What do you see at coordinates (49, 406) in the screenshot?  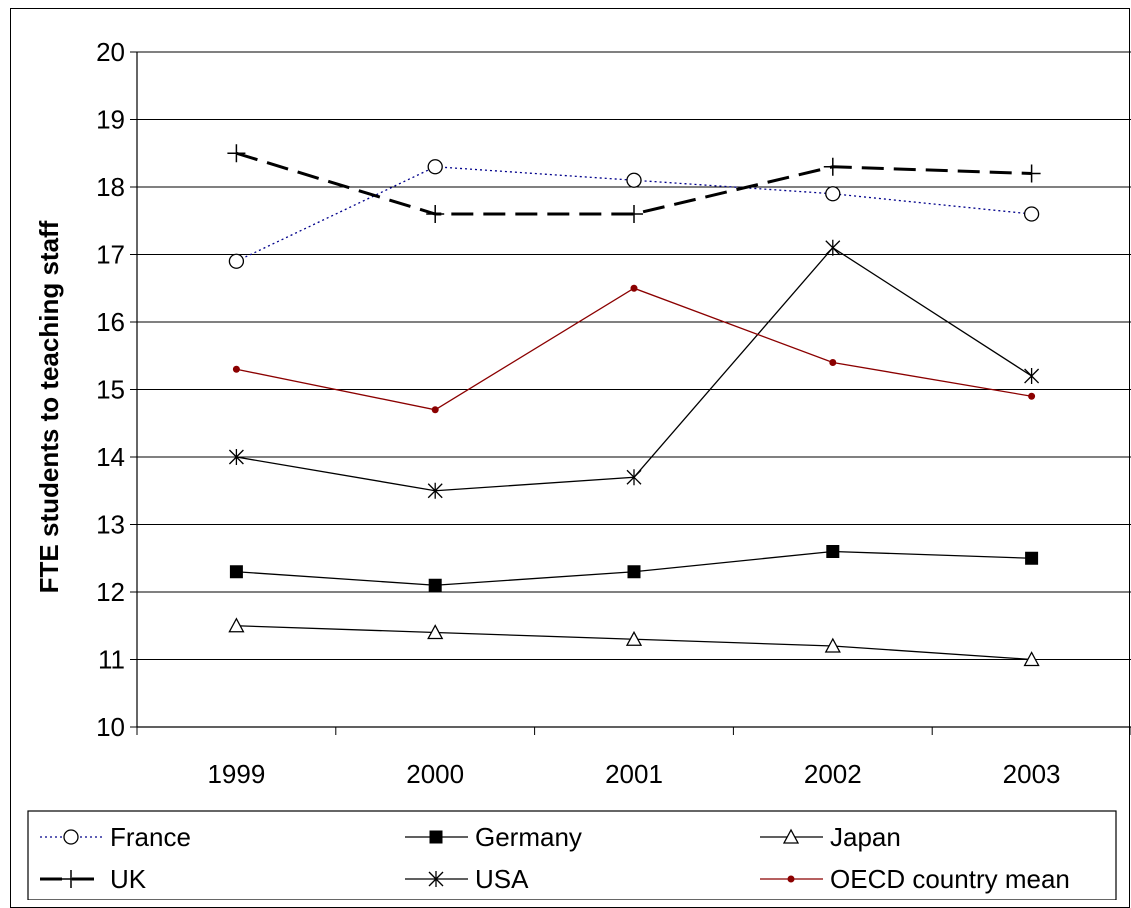 I see `y-axis-label: FTE students to teaching staff` at bounding box center [49, 406].